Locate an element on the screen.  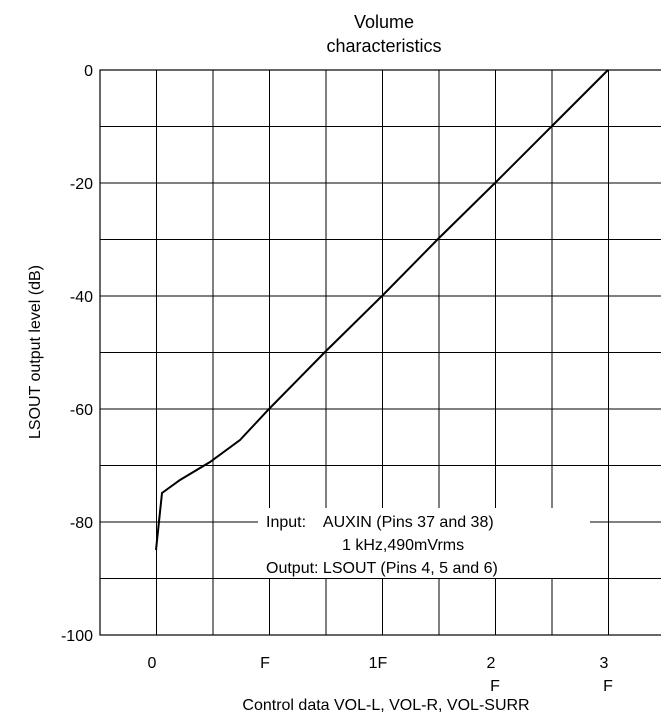
y-tick-label: -20 is located at coordinates (81, 184).